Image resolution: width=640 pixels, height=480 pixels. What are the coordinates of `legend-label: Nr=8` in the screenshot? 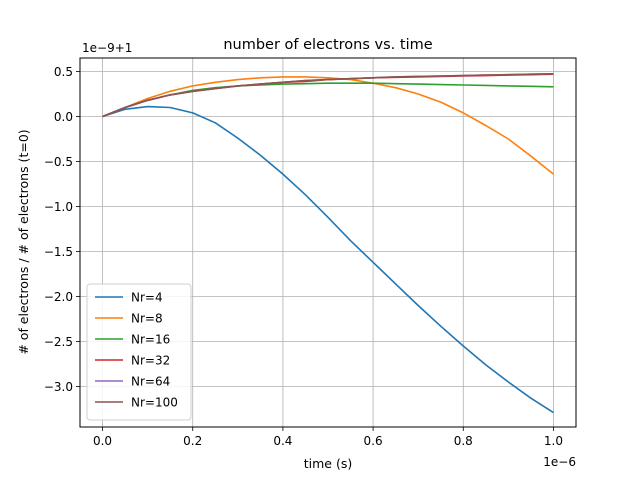 It's located at (147, 319).